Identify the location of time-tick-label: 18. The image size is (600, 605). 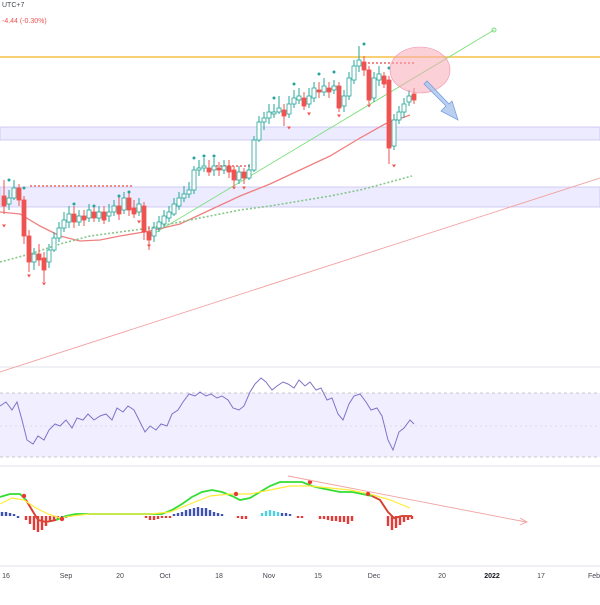
(219, 576).